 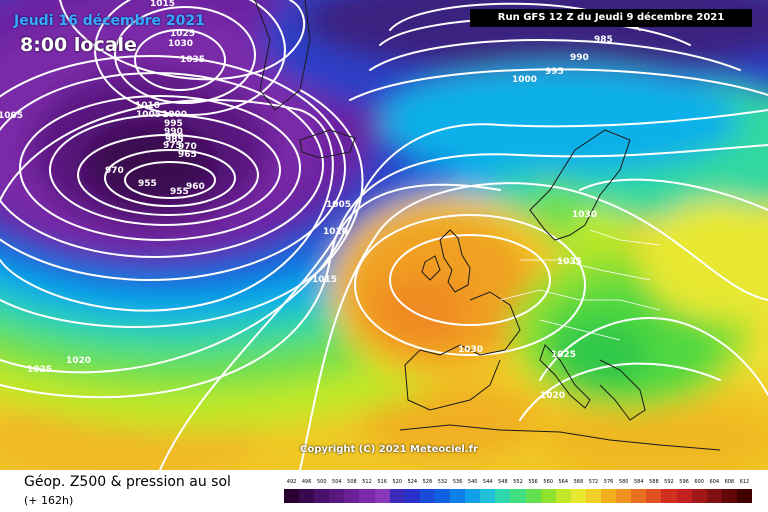 I want to click on scale-tick-label: 492, so click(x=291, y=482).